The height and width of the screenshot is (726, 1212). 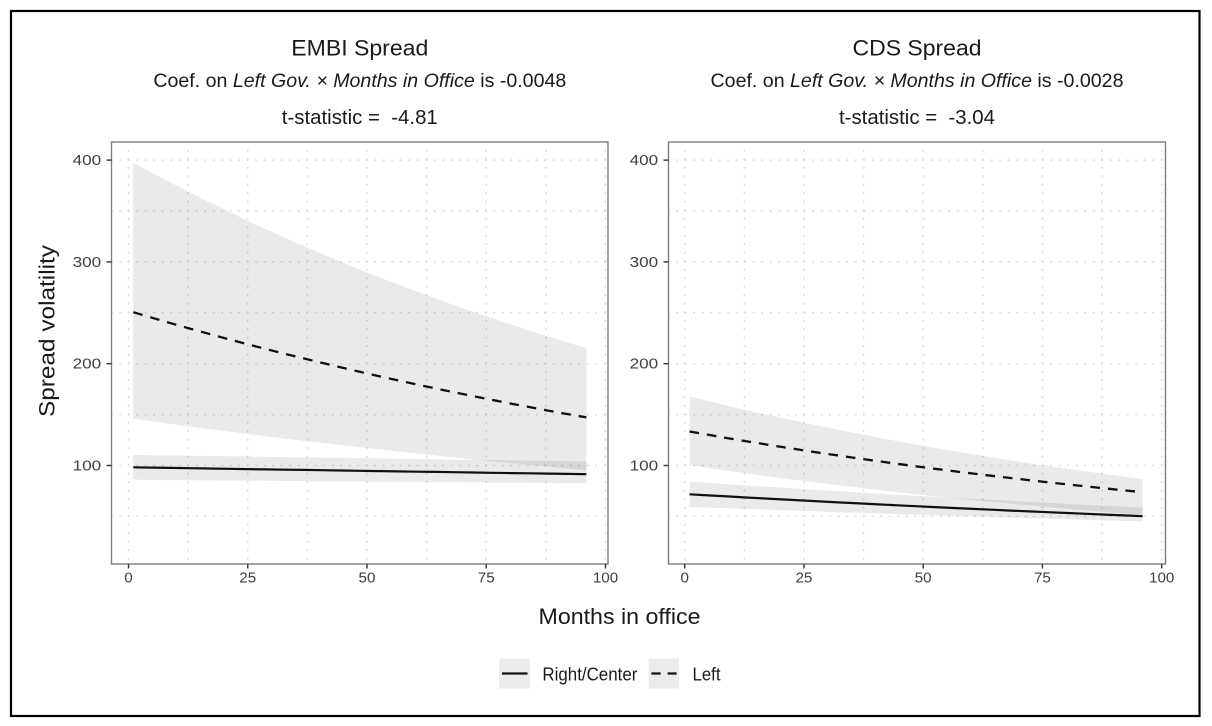 I want to click on svg-text: Right/Center, so click(x=589, y=675).